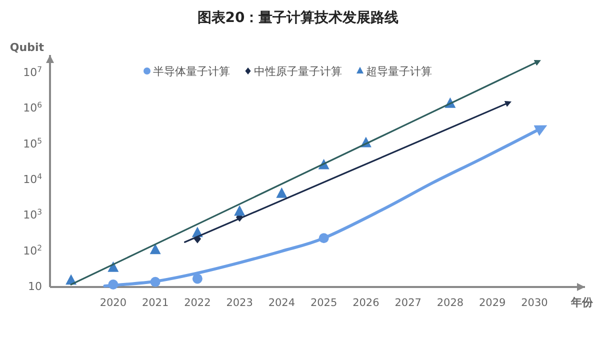  Describe the element at coordinates (399, 71) in the screenshot. I see `legend-label: 超导量子计算` at that location.